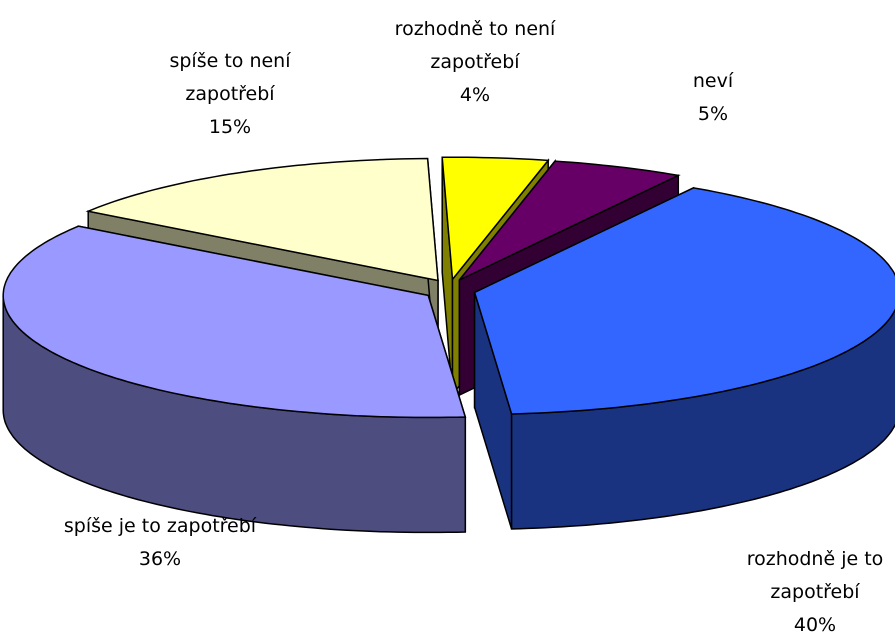  I want to click on value-label: 36%, so click(160, 559).